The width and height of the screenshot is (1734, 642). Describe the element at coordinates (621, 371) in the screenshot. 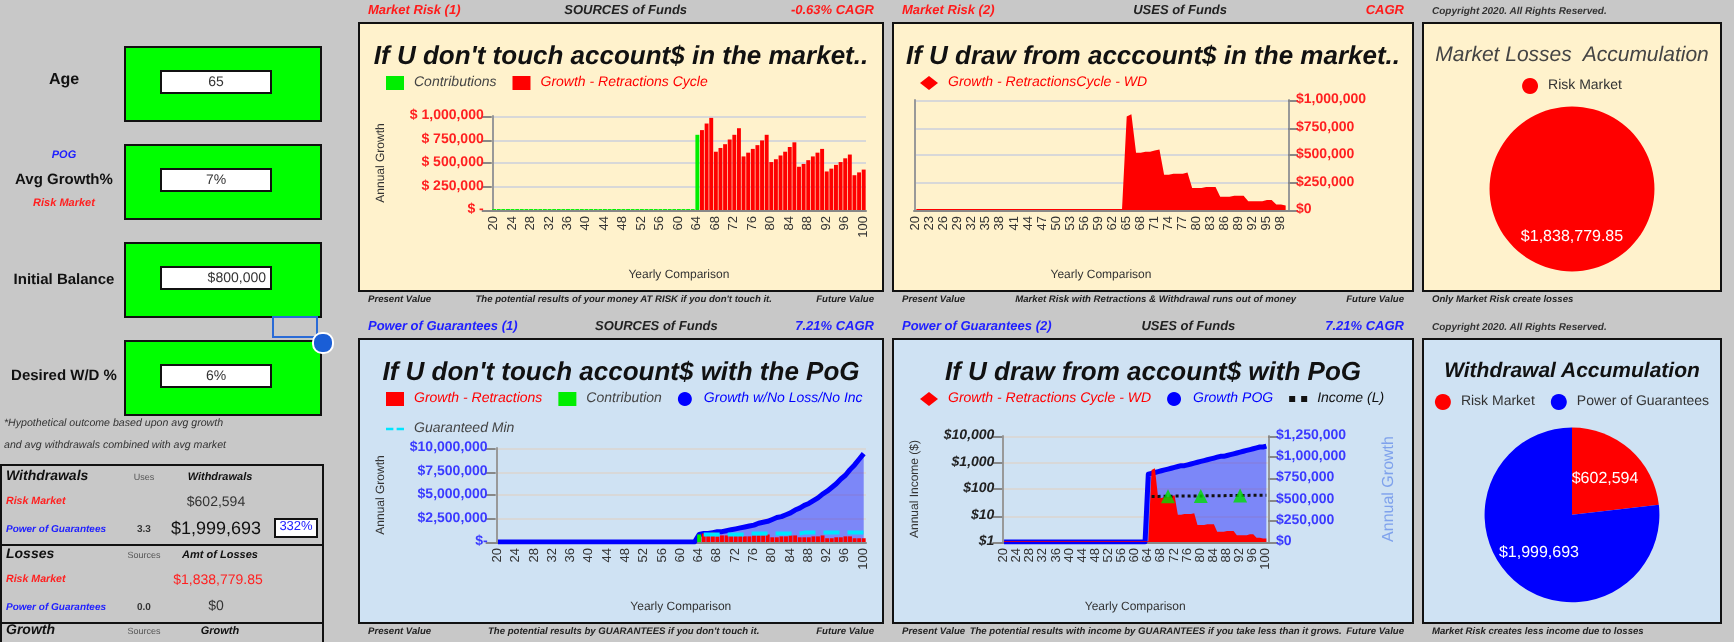

I see `chart-title: If U don't touch account$ with the PoG` at that location.